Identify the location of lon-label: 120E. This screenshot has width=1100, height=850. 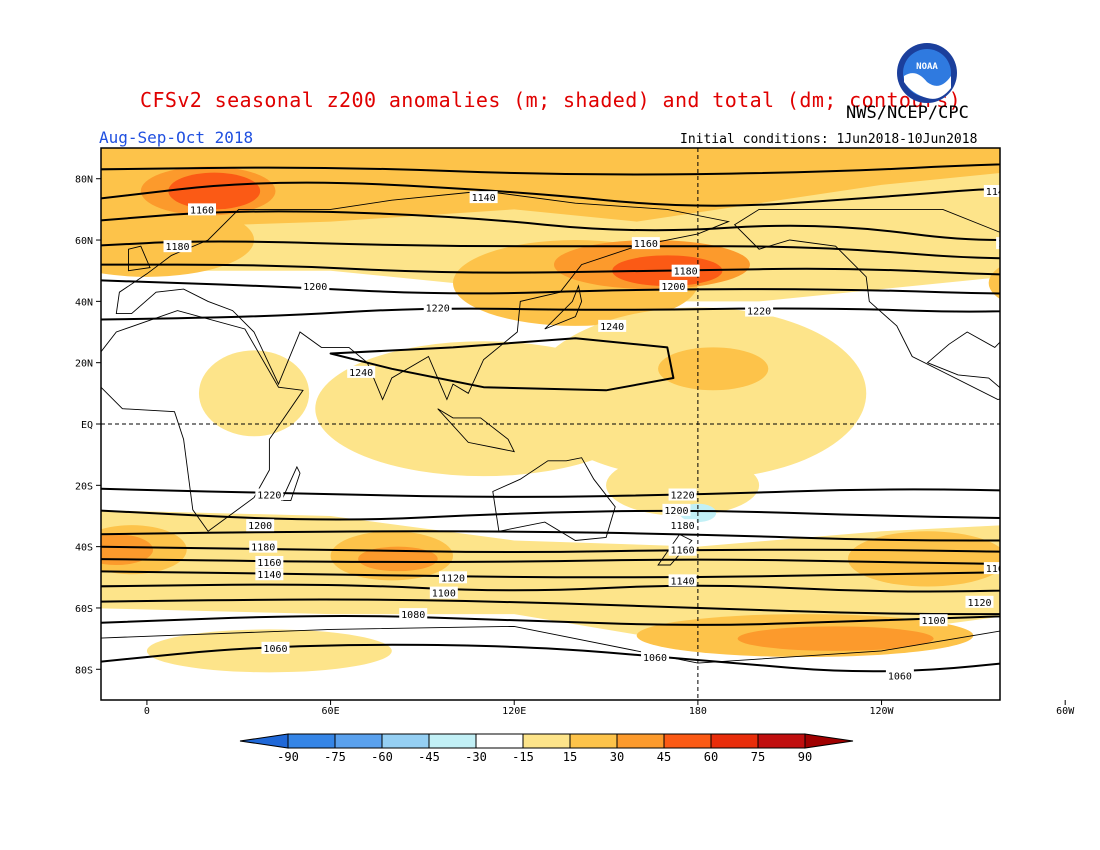
(514, 711).